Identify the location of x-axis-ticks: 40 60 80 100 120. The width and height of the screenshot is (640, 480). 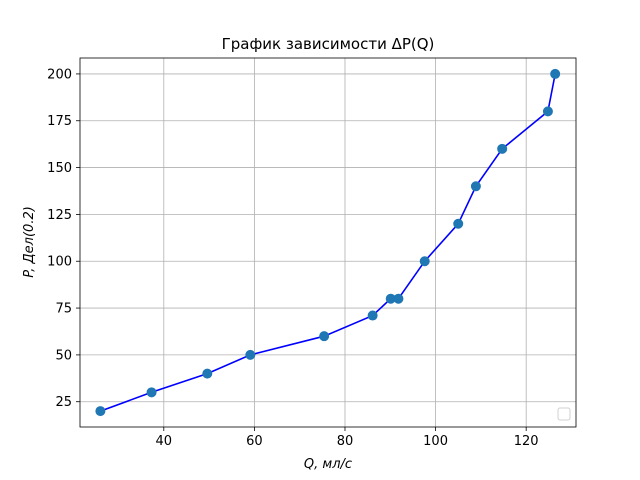
(347, 438).